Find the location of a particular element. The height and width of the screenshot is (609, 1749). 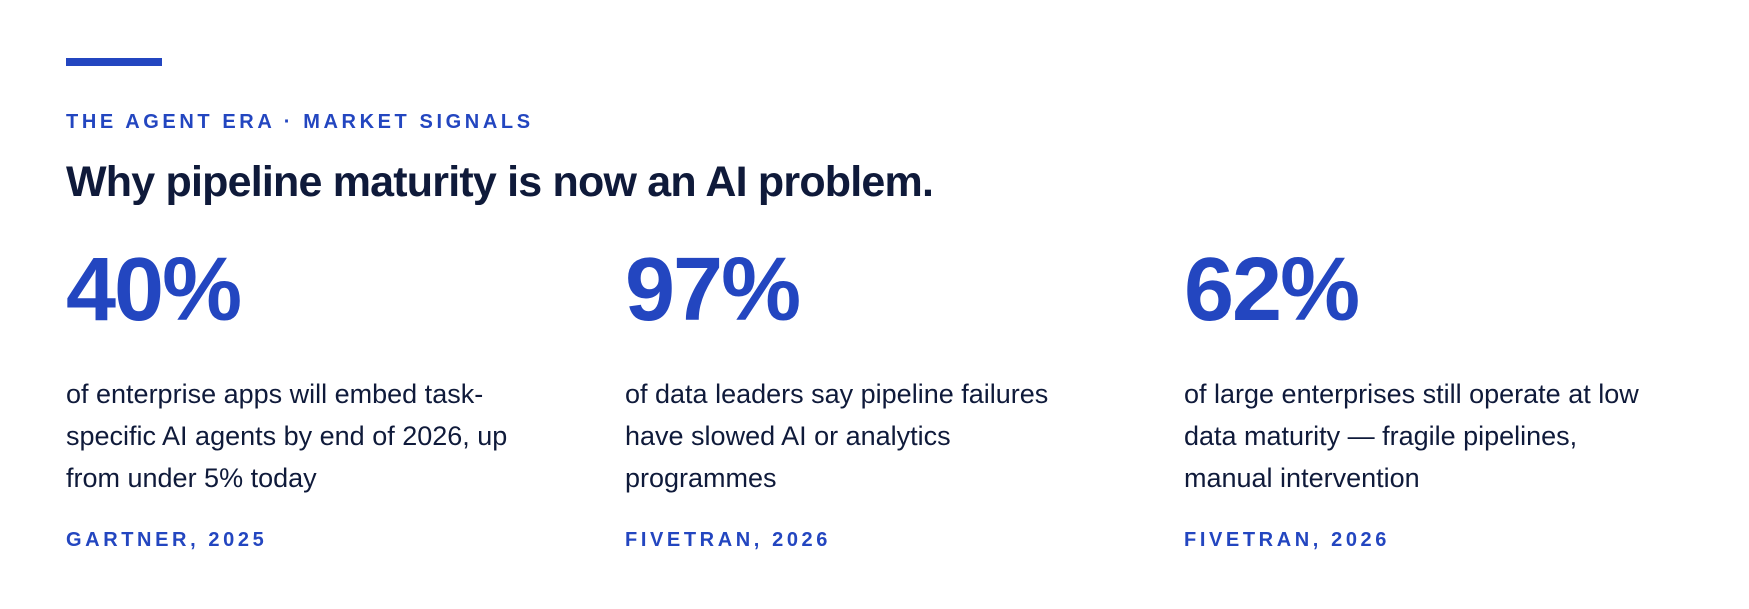

stat-source: GARTNER, 2025 is located at coordinates (167, 540).